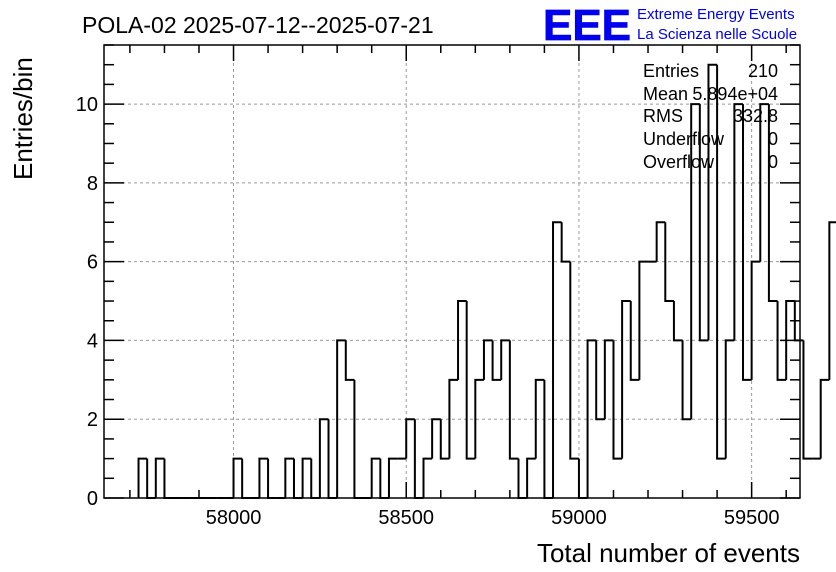 The width and height of the screenshot is (836, 572). Describe the element at coordinates (717, 34) in the screenshot. I see `logo-line-2: La Scienza nelle Scuole` at that location.